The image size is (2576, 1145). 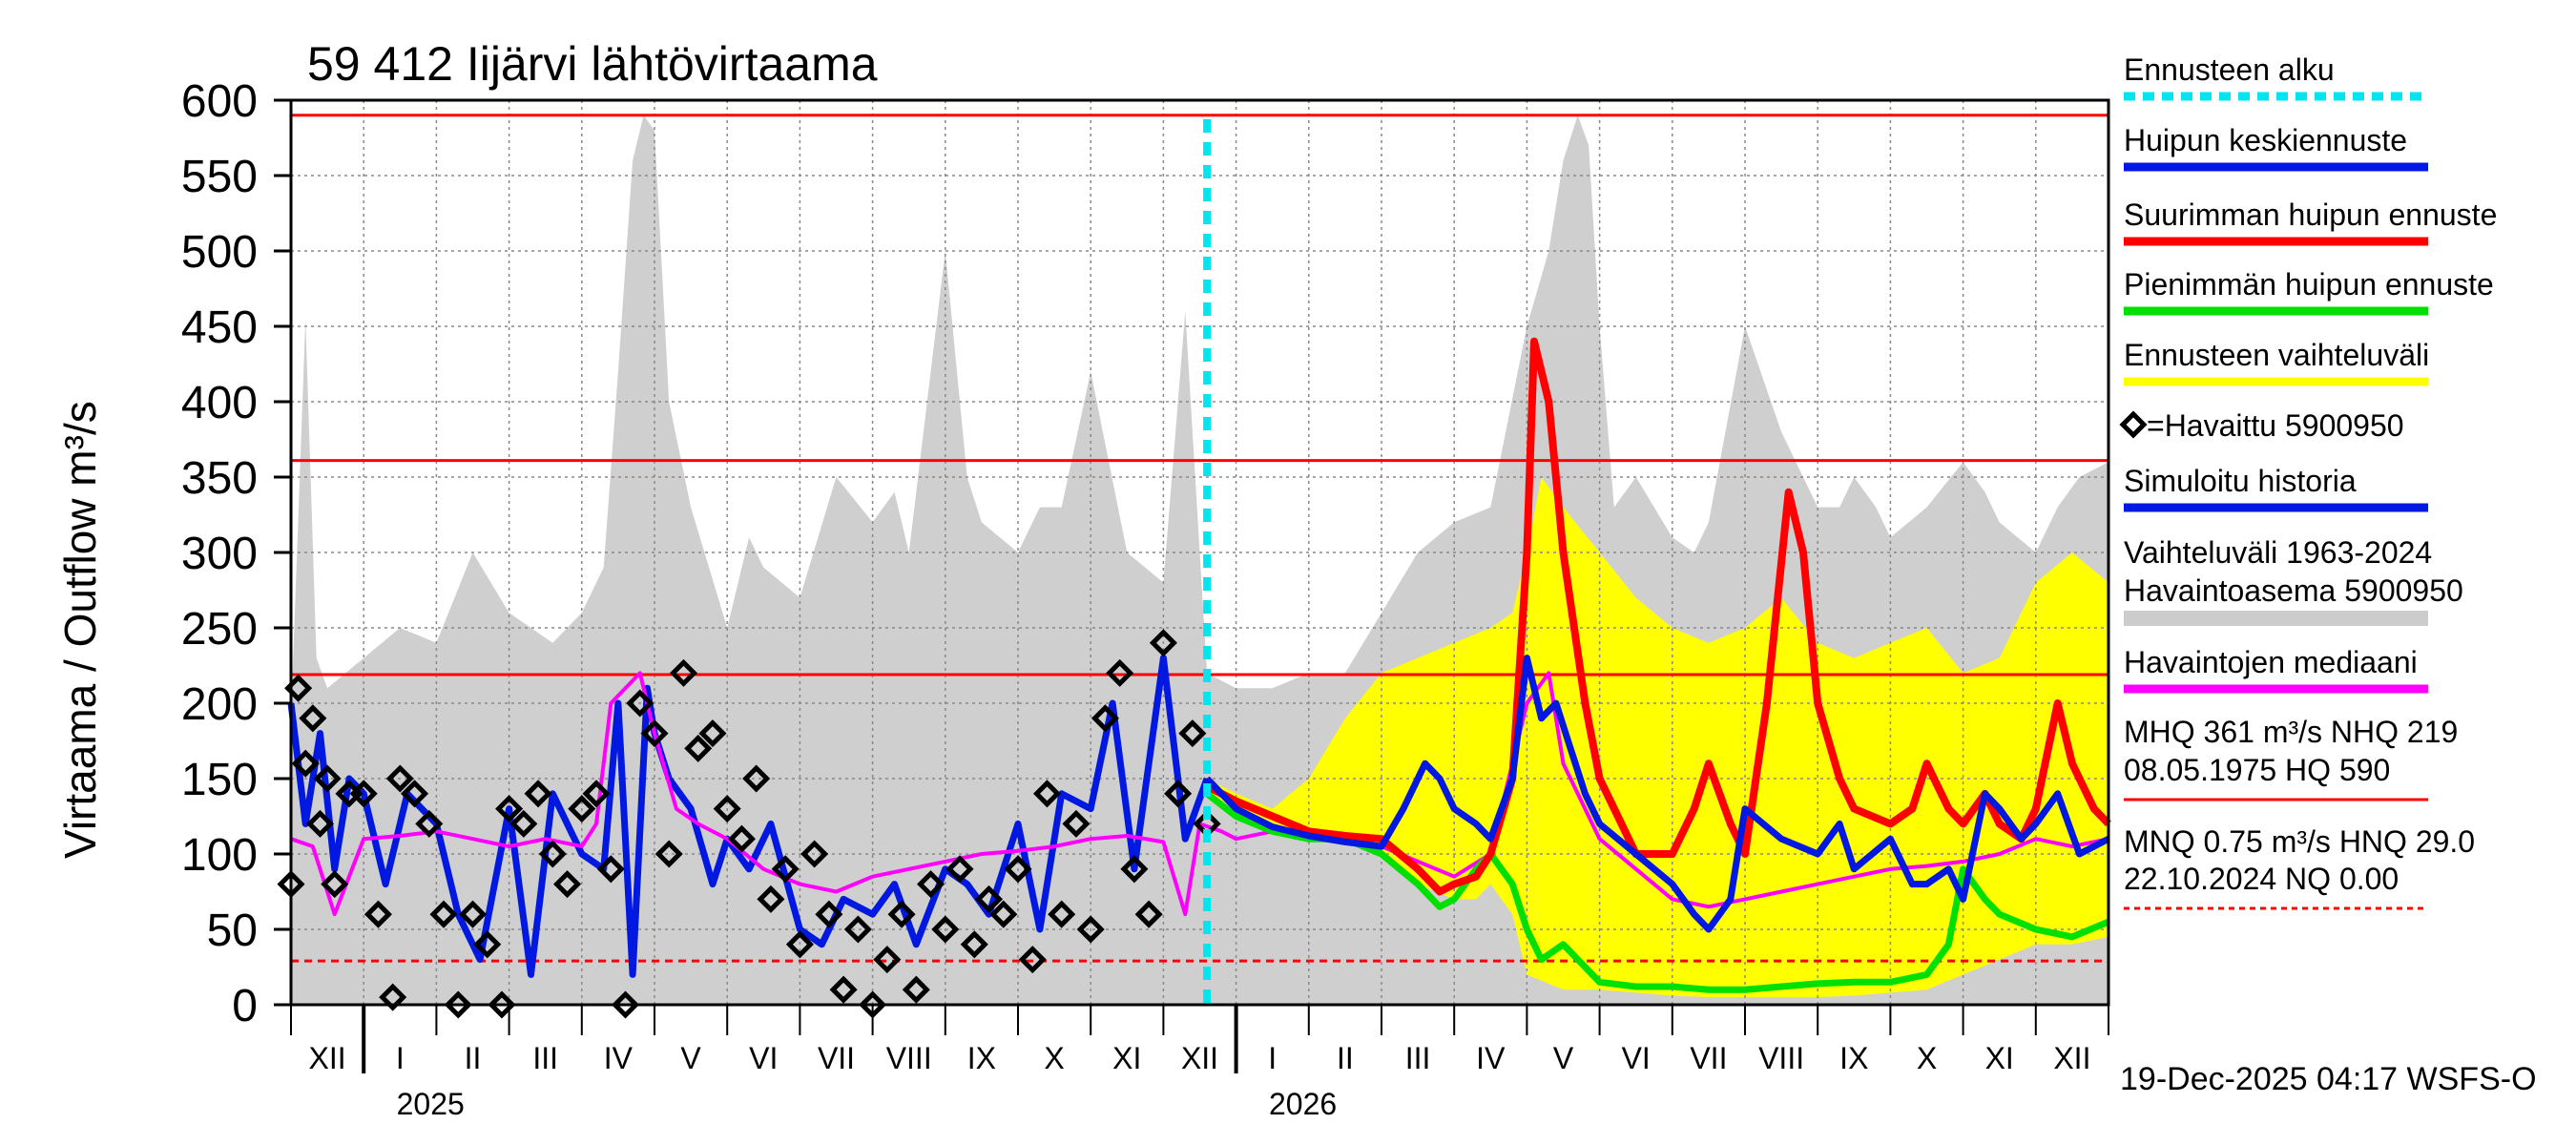 What do you see at coordinates (219, 253) in the screenshot?
I see `y-tick-label: 500` at bounding box center [219, 253].